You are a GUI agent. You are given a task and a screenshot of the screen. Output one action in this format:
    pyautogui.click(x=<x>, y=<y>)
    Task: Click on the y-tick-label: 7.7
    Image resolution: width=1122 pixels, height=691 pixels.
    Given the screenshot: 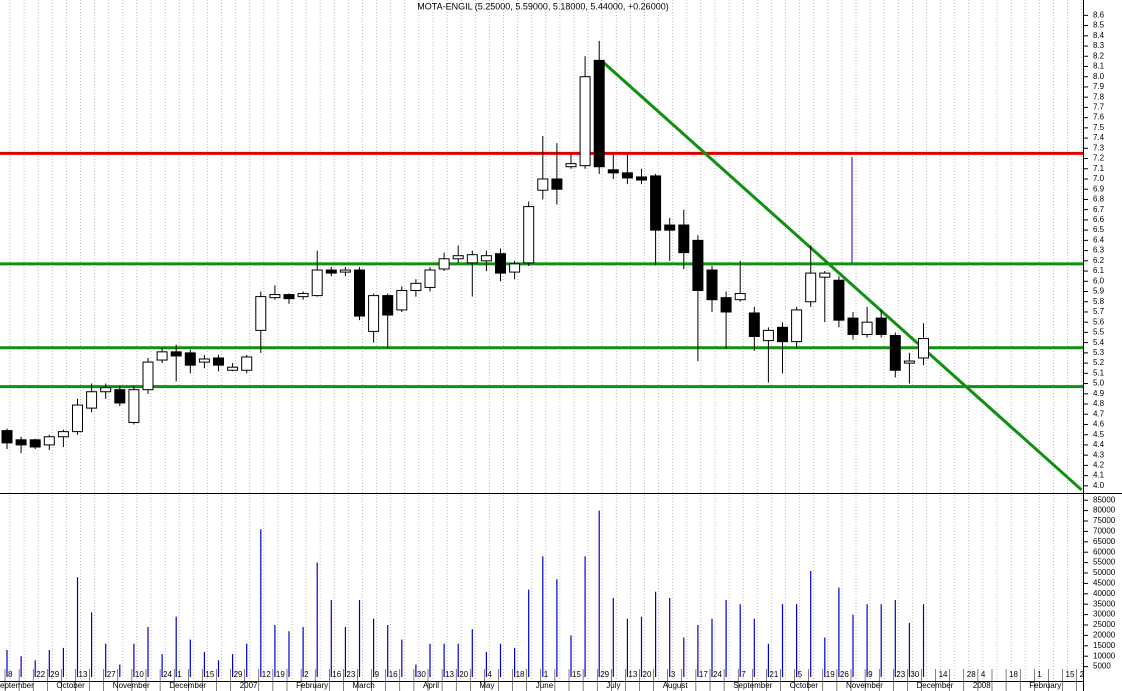 What is the action you would take?
    pyautogui.click(x=1099, y=107)
    